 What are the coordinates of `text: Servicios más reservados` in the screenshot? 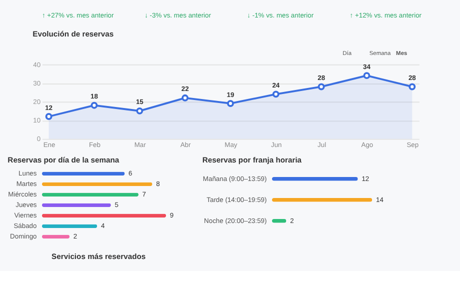 It's located at (99, 257).